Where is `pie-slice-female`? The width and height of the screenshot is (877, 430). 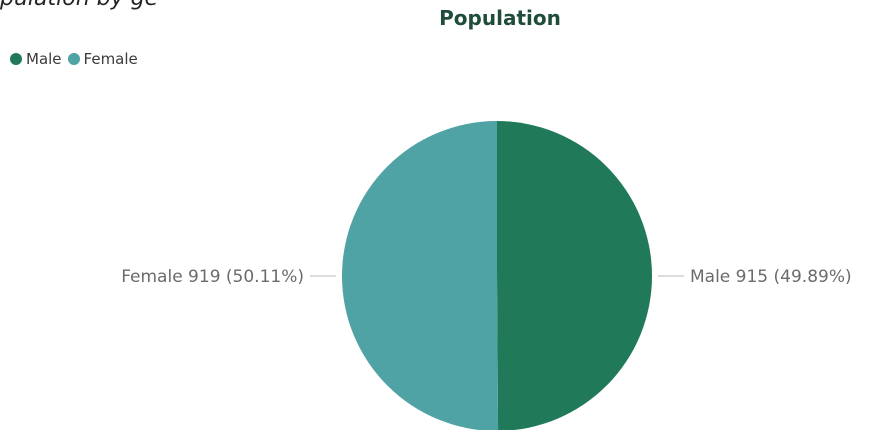 pie-slice-female is located at coordinates (420, 275).